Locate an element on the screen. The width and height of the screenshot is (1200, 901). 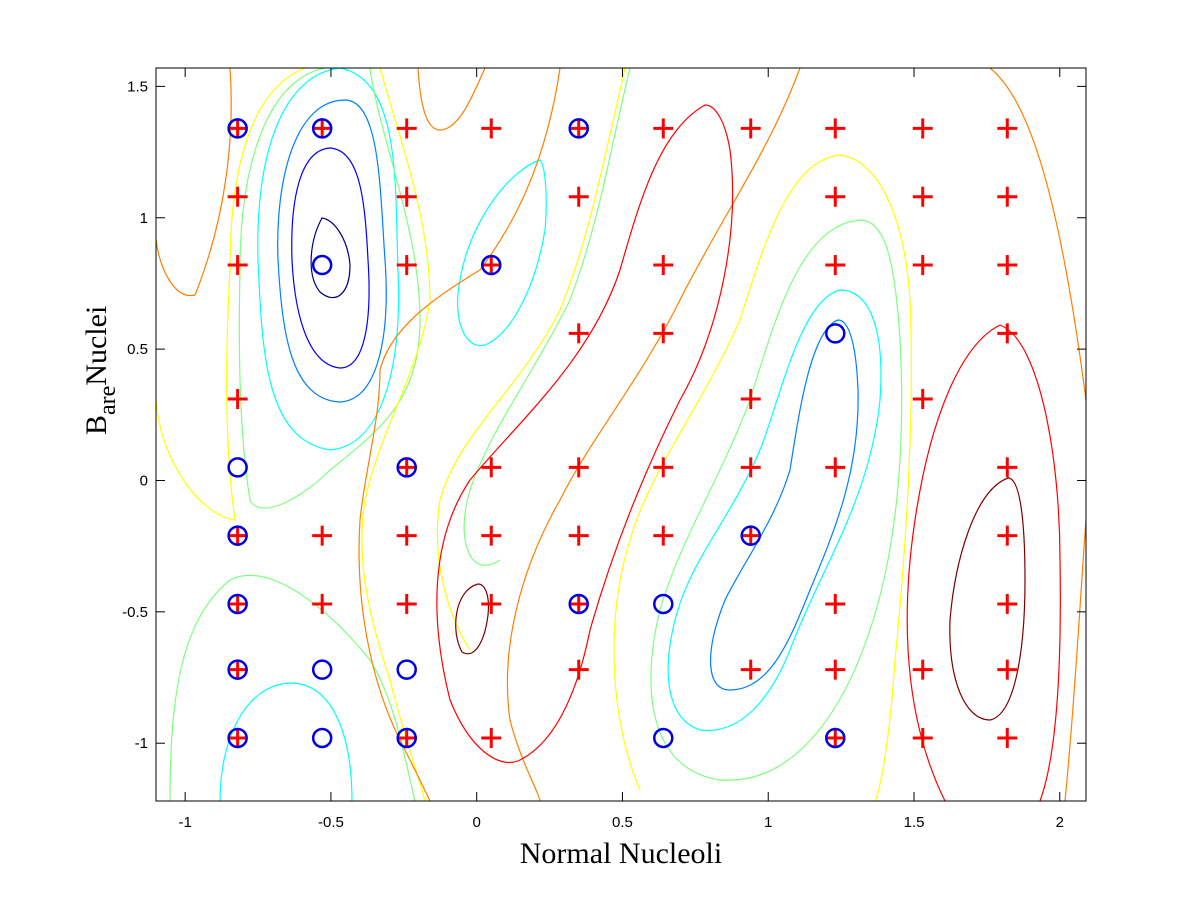
y-tick-label: 0 is located at coordinates (144, 480).